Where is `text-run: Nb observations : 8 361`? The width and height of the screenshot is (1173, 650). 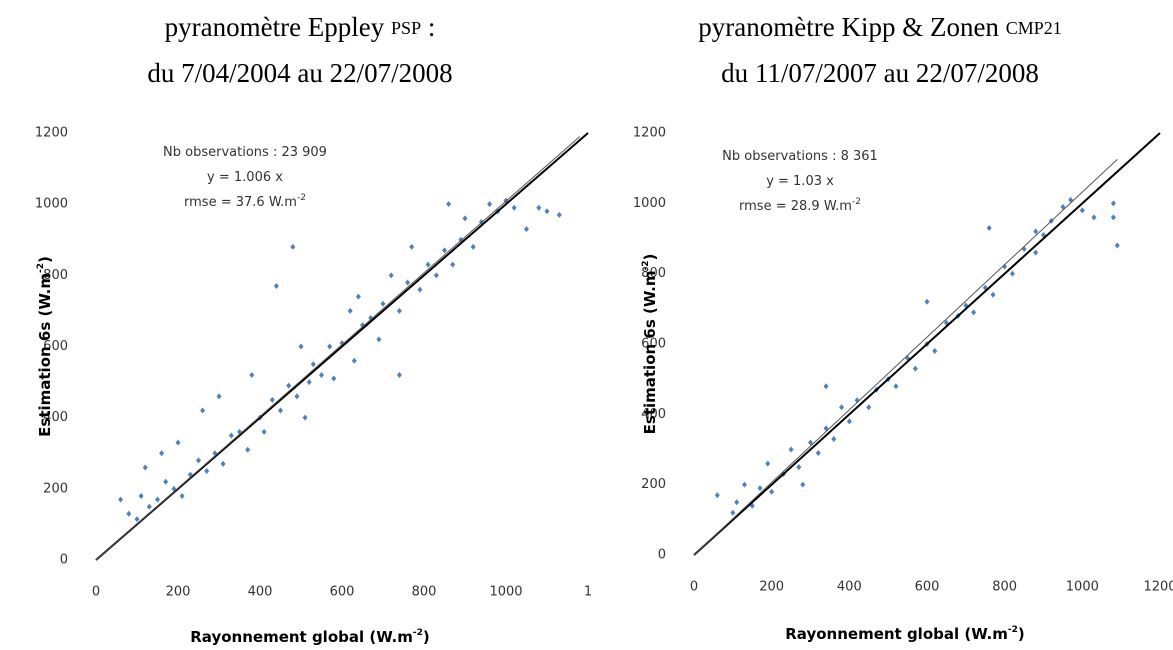
text-run: Nb observations : 8 361 is located at coordinates (800, 156).